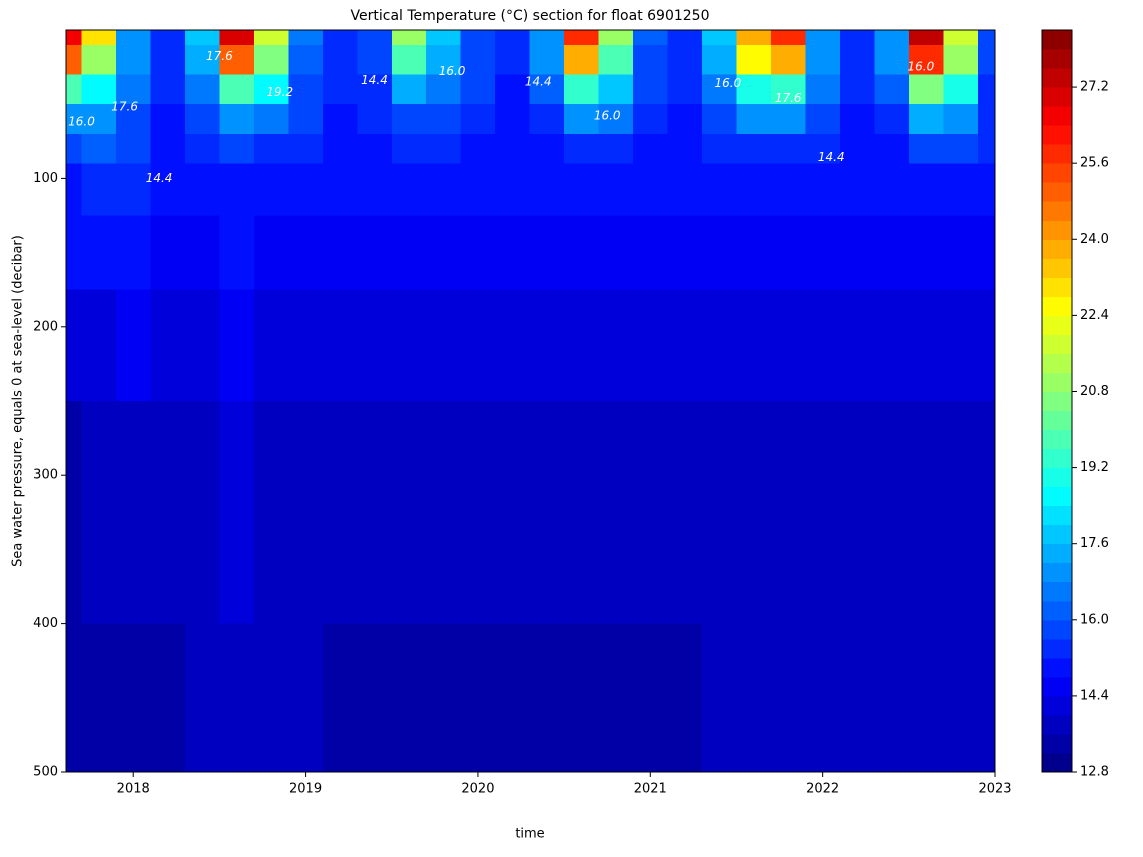  What do you see at coordinates (1057, 401) in the screenshot?
I see `colorbar-frame` at bounding box center [1057, 401].